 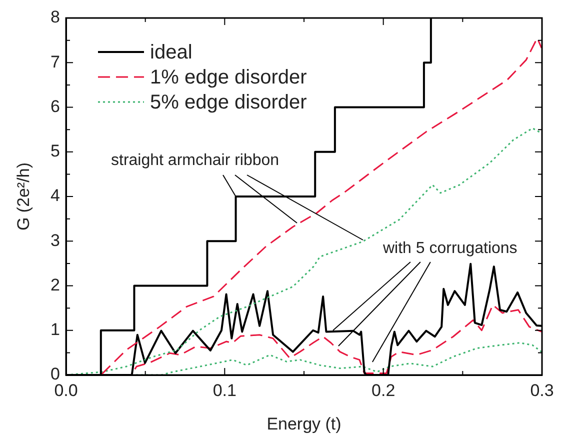 I want to click on y-tick-label: 8, so click(x=55, y=17).